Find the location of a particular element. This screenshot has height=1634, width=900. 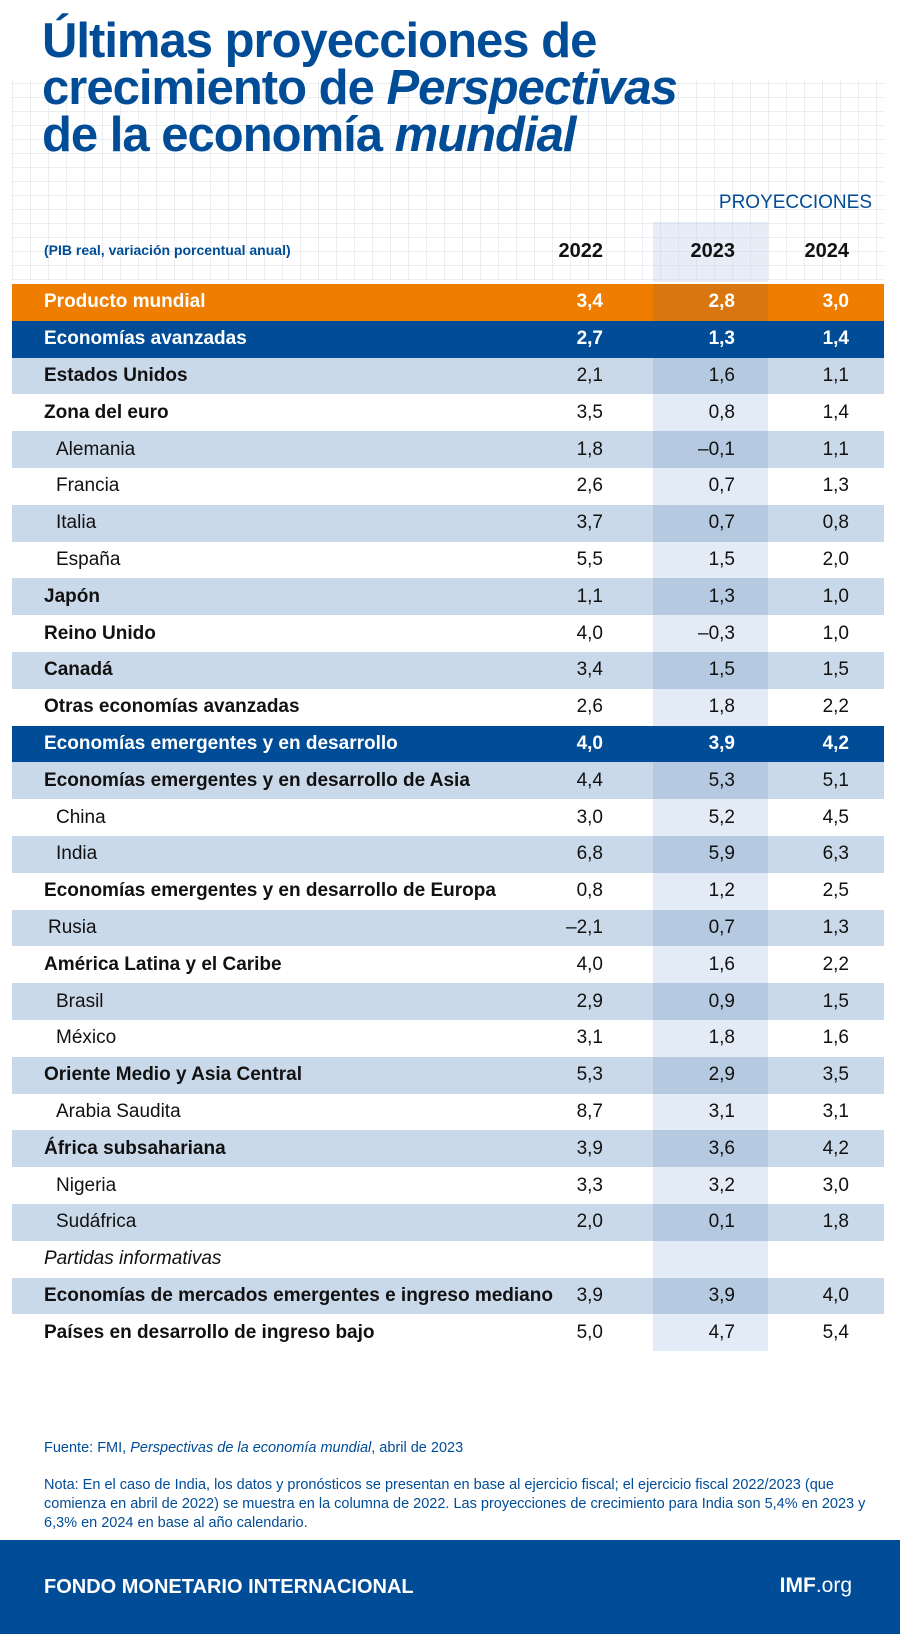

table-row: África subsahariana 3,9 3,6 4,2 is located at coordinates (448, 1149).